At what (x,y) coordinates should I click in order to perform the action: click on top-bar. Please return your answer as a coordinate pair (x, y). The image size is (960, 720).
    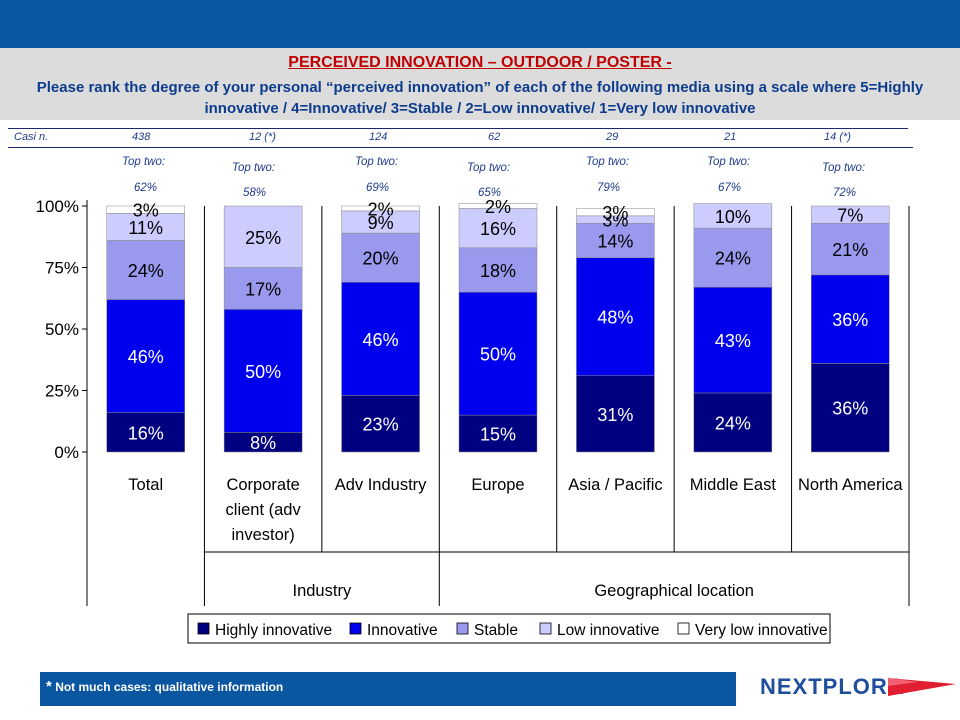
    Looking at the image, I should click on (480, 24).